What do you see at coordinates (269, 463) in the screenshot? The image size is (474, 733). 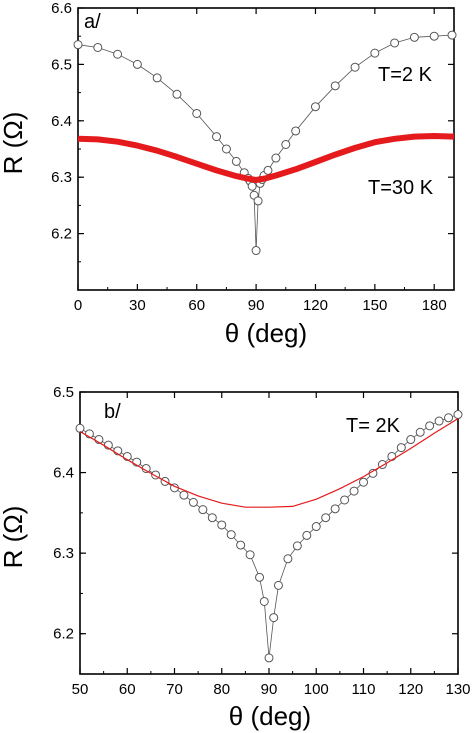 I see `fit-line` at bounding box center [269, 463].